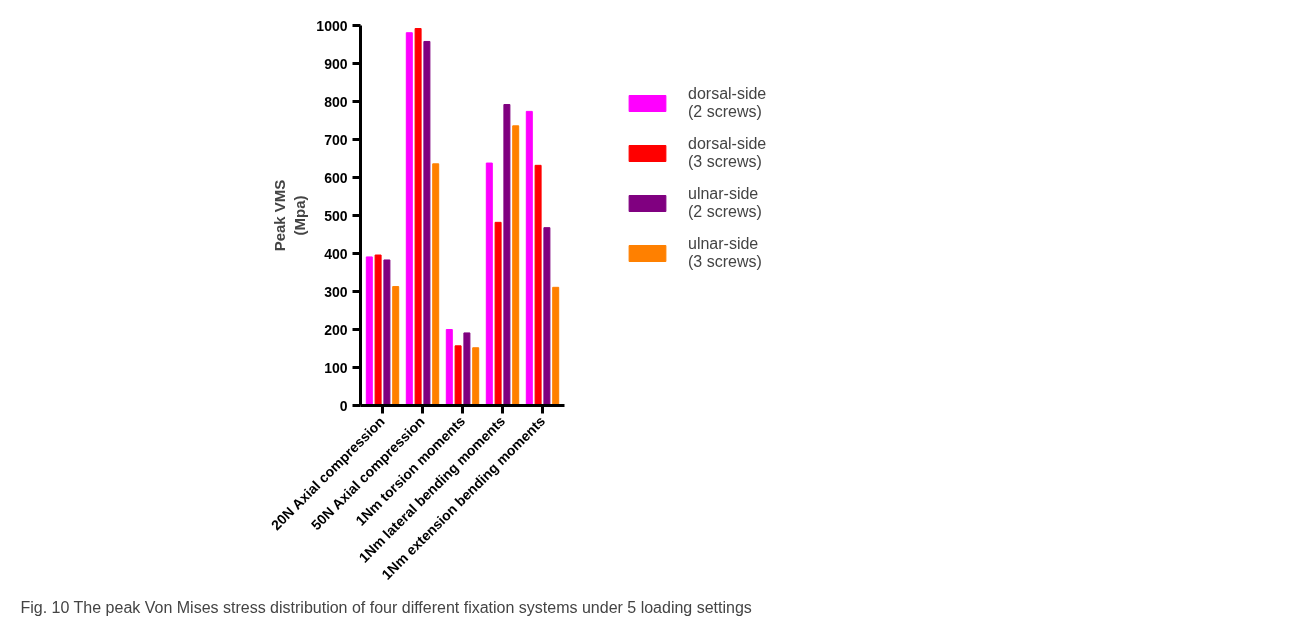  What do you see at coordinates (336, 101) in the screenshot?
I see `y-tick-label: 800` at bounding box center [336, 101].